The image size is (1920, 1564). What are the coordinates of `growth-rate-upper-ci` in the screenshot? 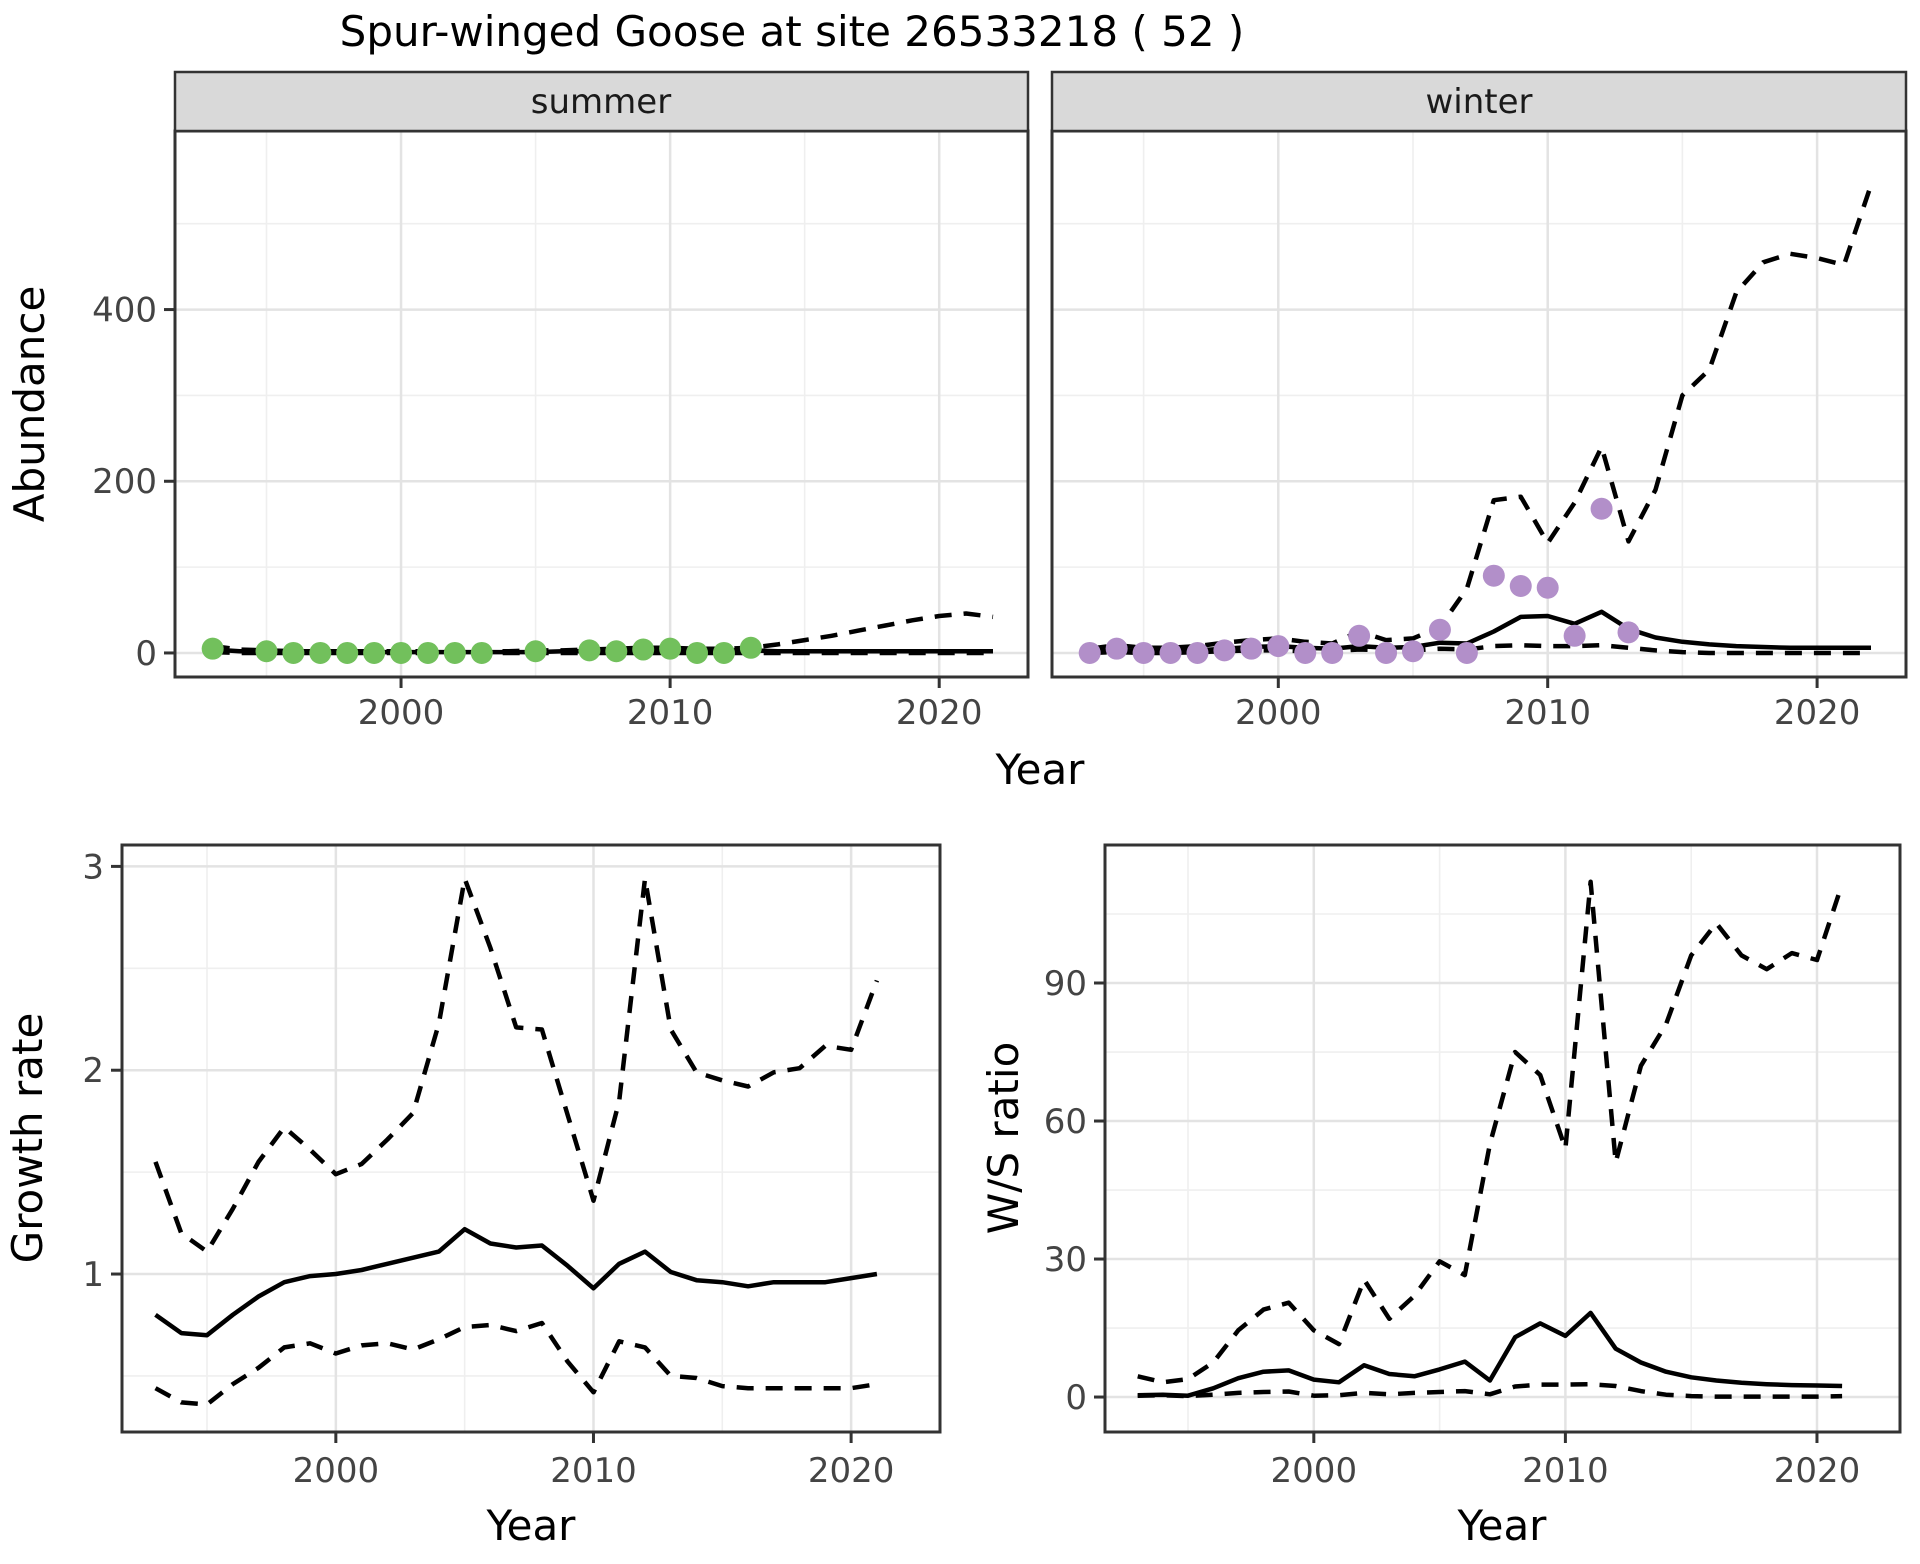 It's located at (516, 1065).